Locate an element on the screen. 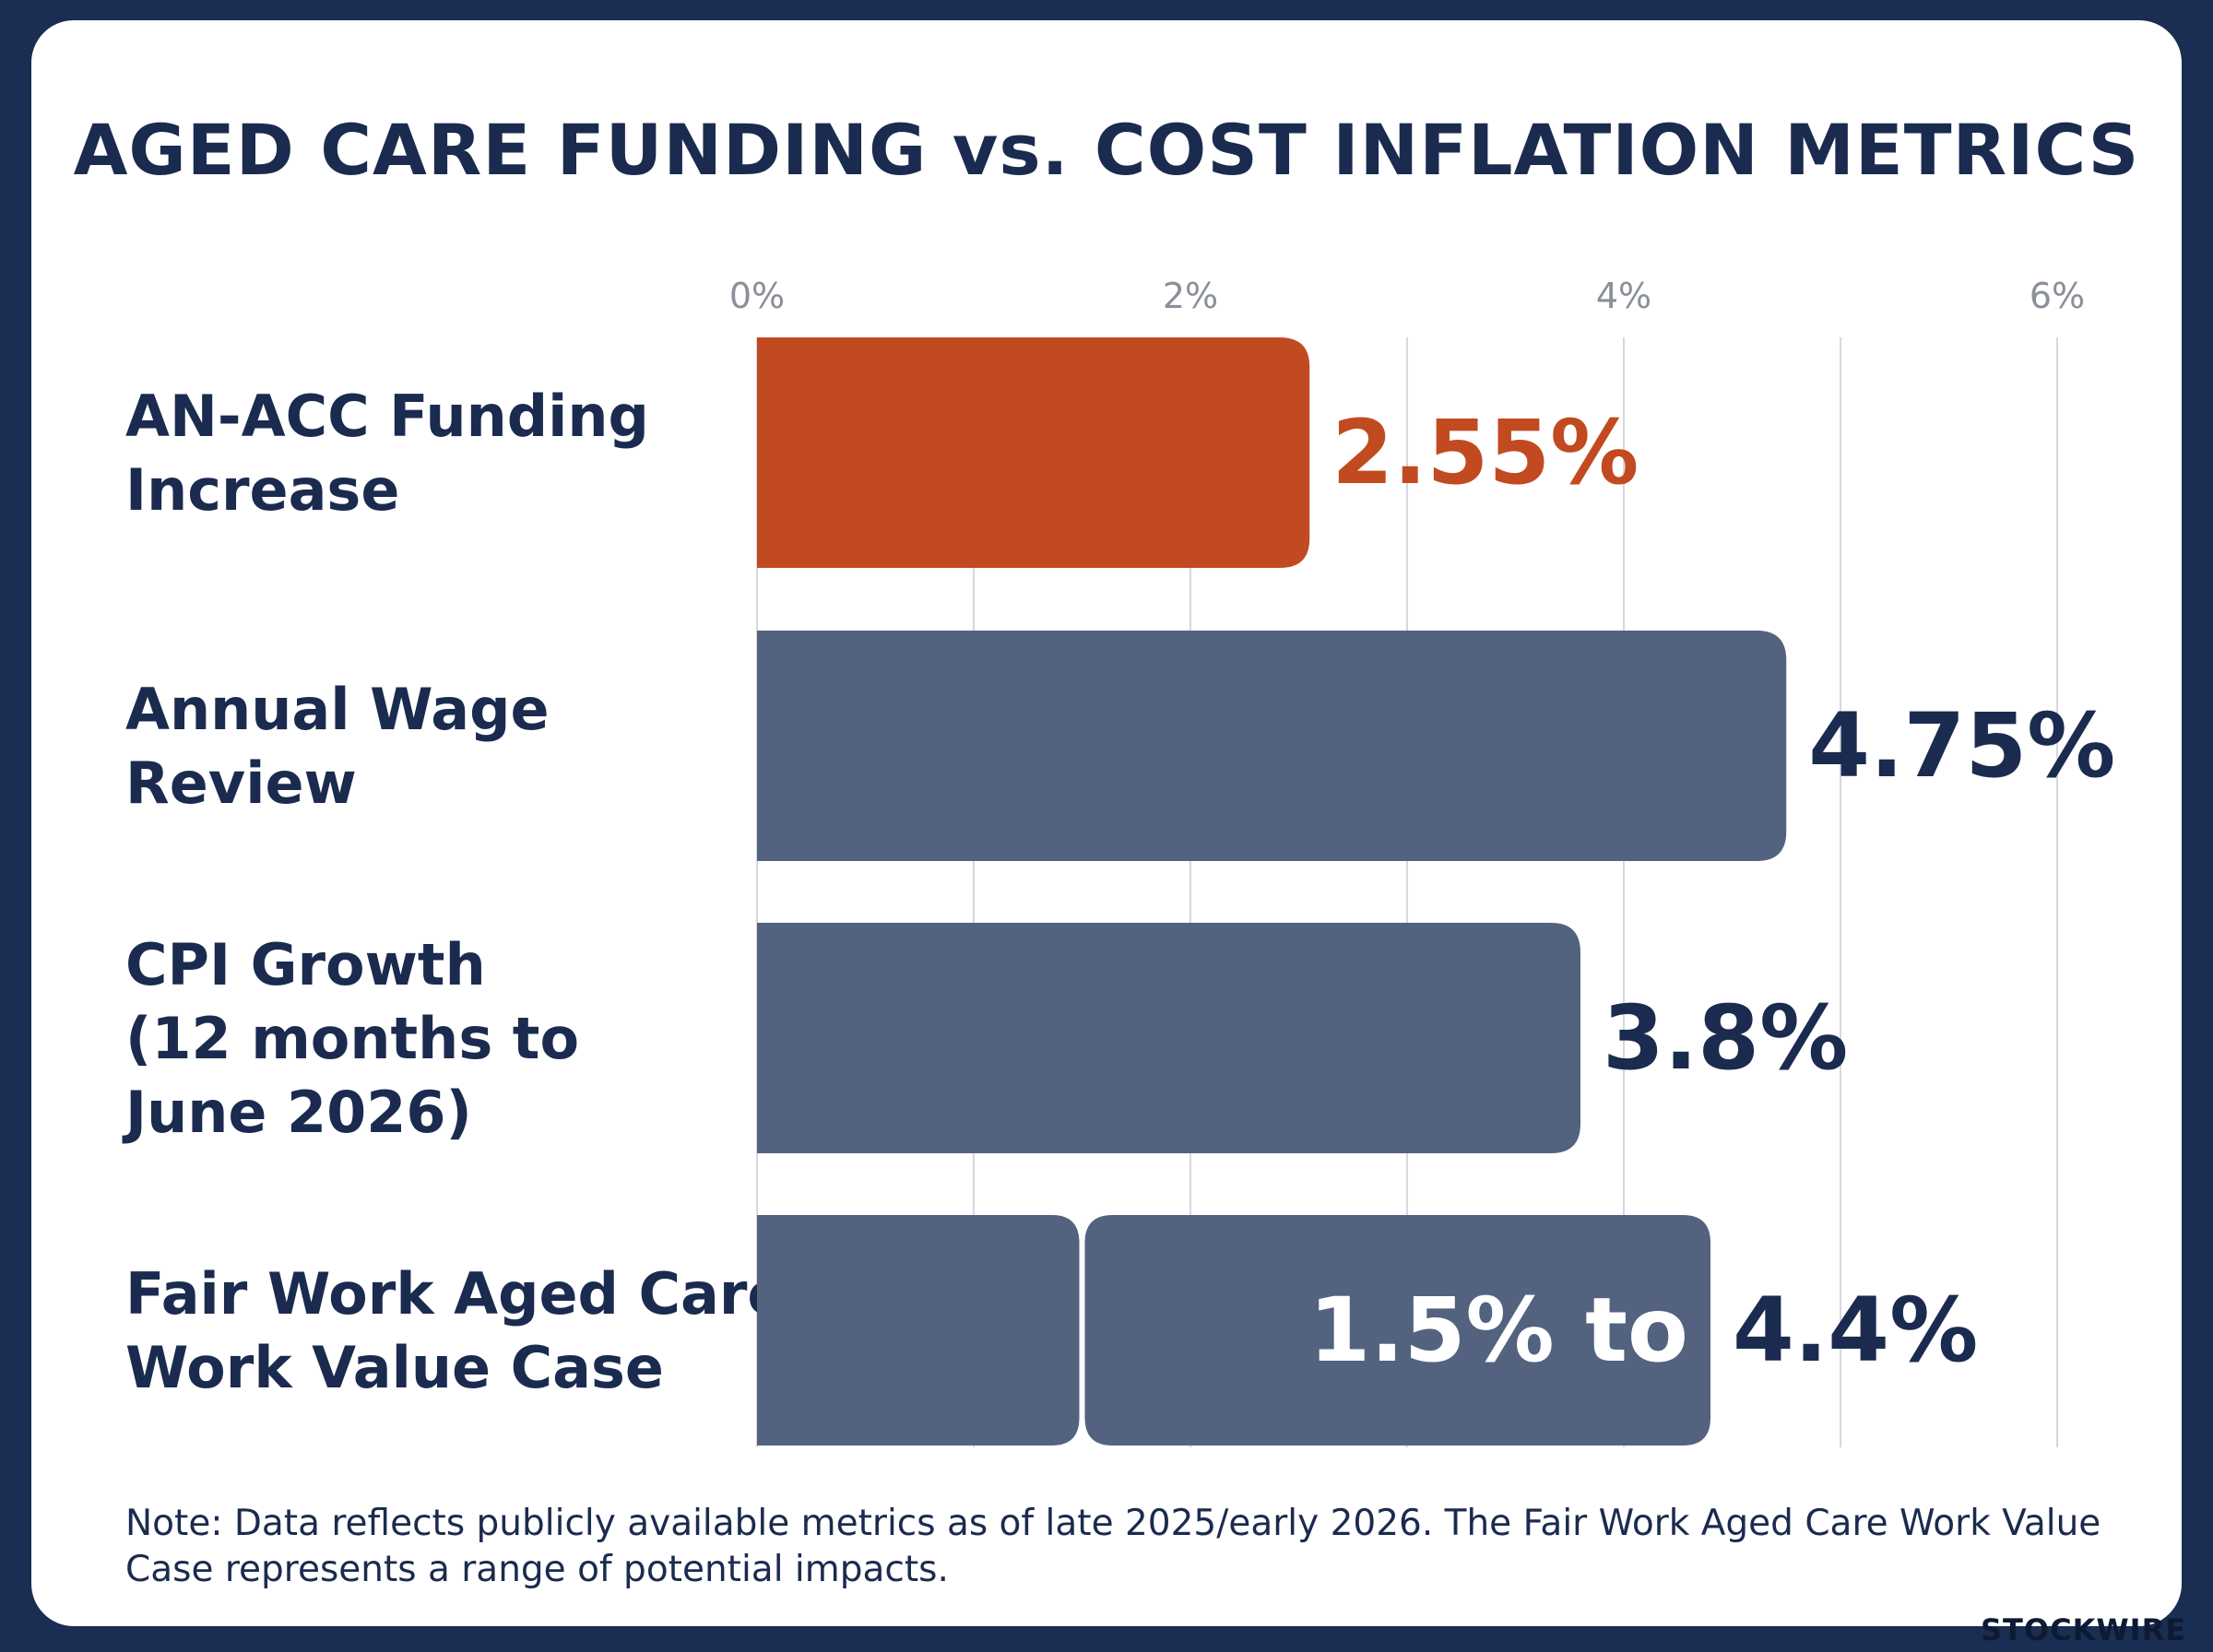 This screenshot has height=1652, width=2213. x-tick-label: 4% is located at coordinates (1623, 296).